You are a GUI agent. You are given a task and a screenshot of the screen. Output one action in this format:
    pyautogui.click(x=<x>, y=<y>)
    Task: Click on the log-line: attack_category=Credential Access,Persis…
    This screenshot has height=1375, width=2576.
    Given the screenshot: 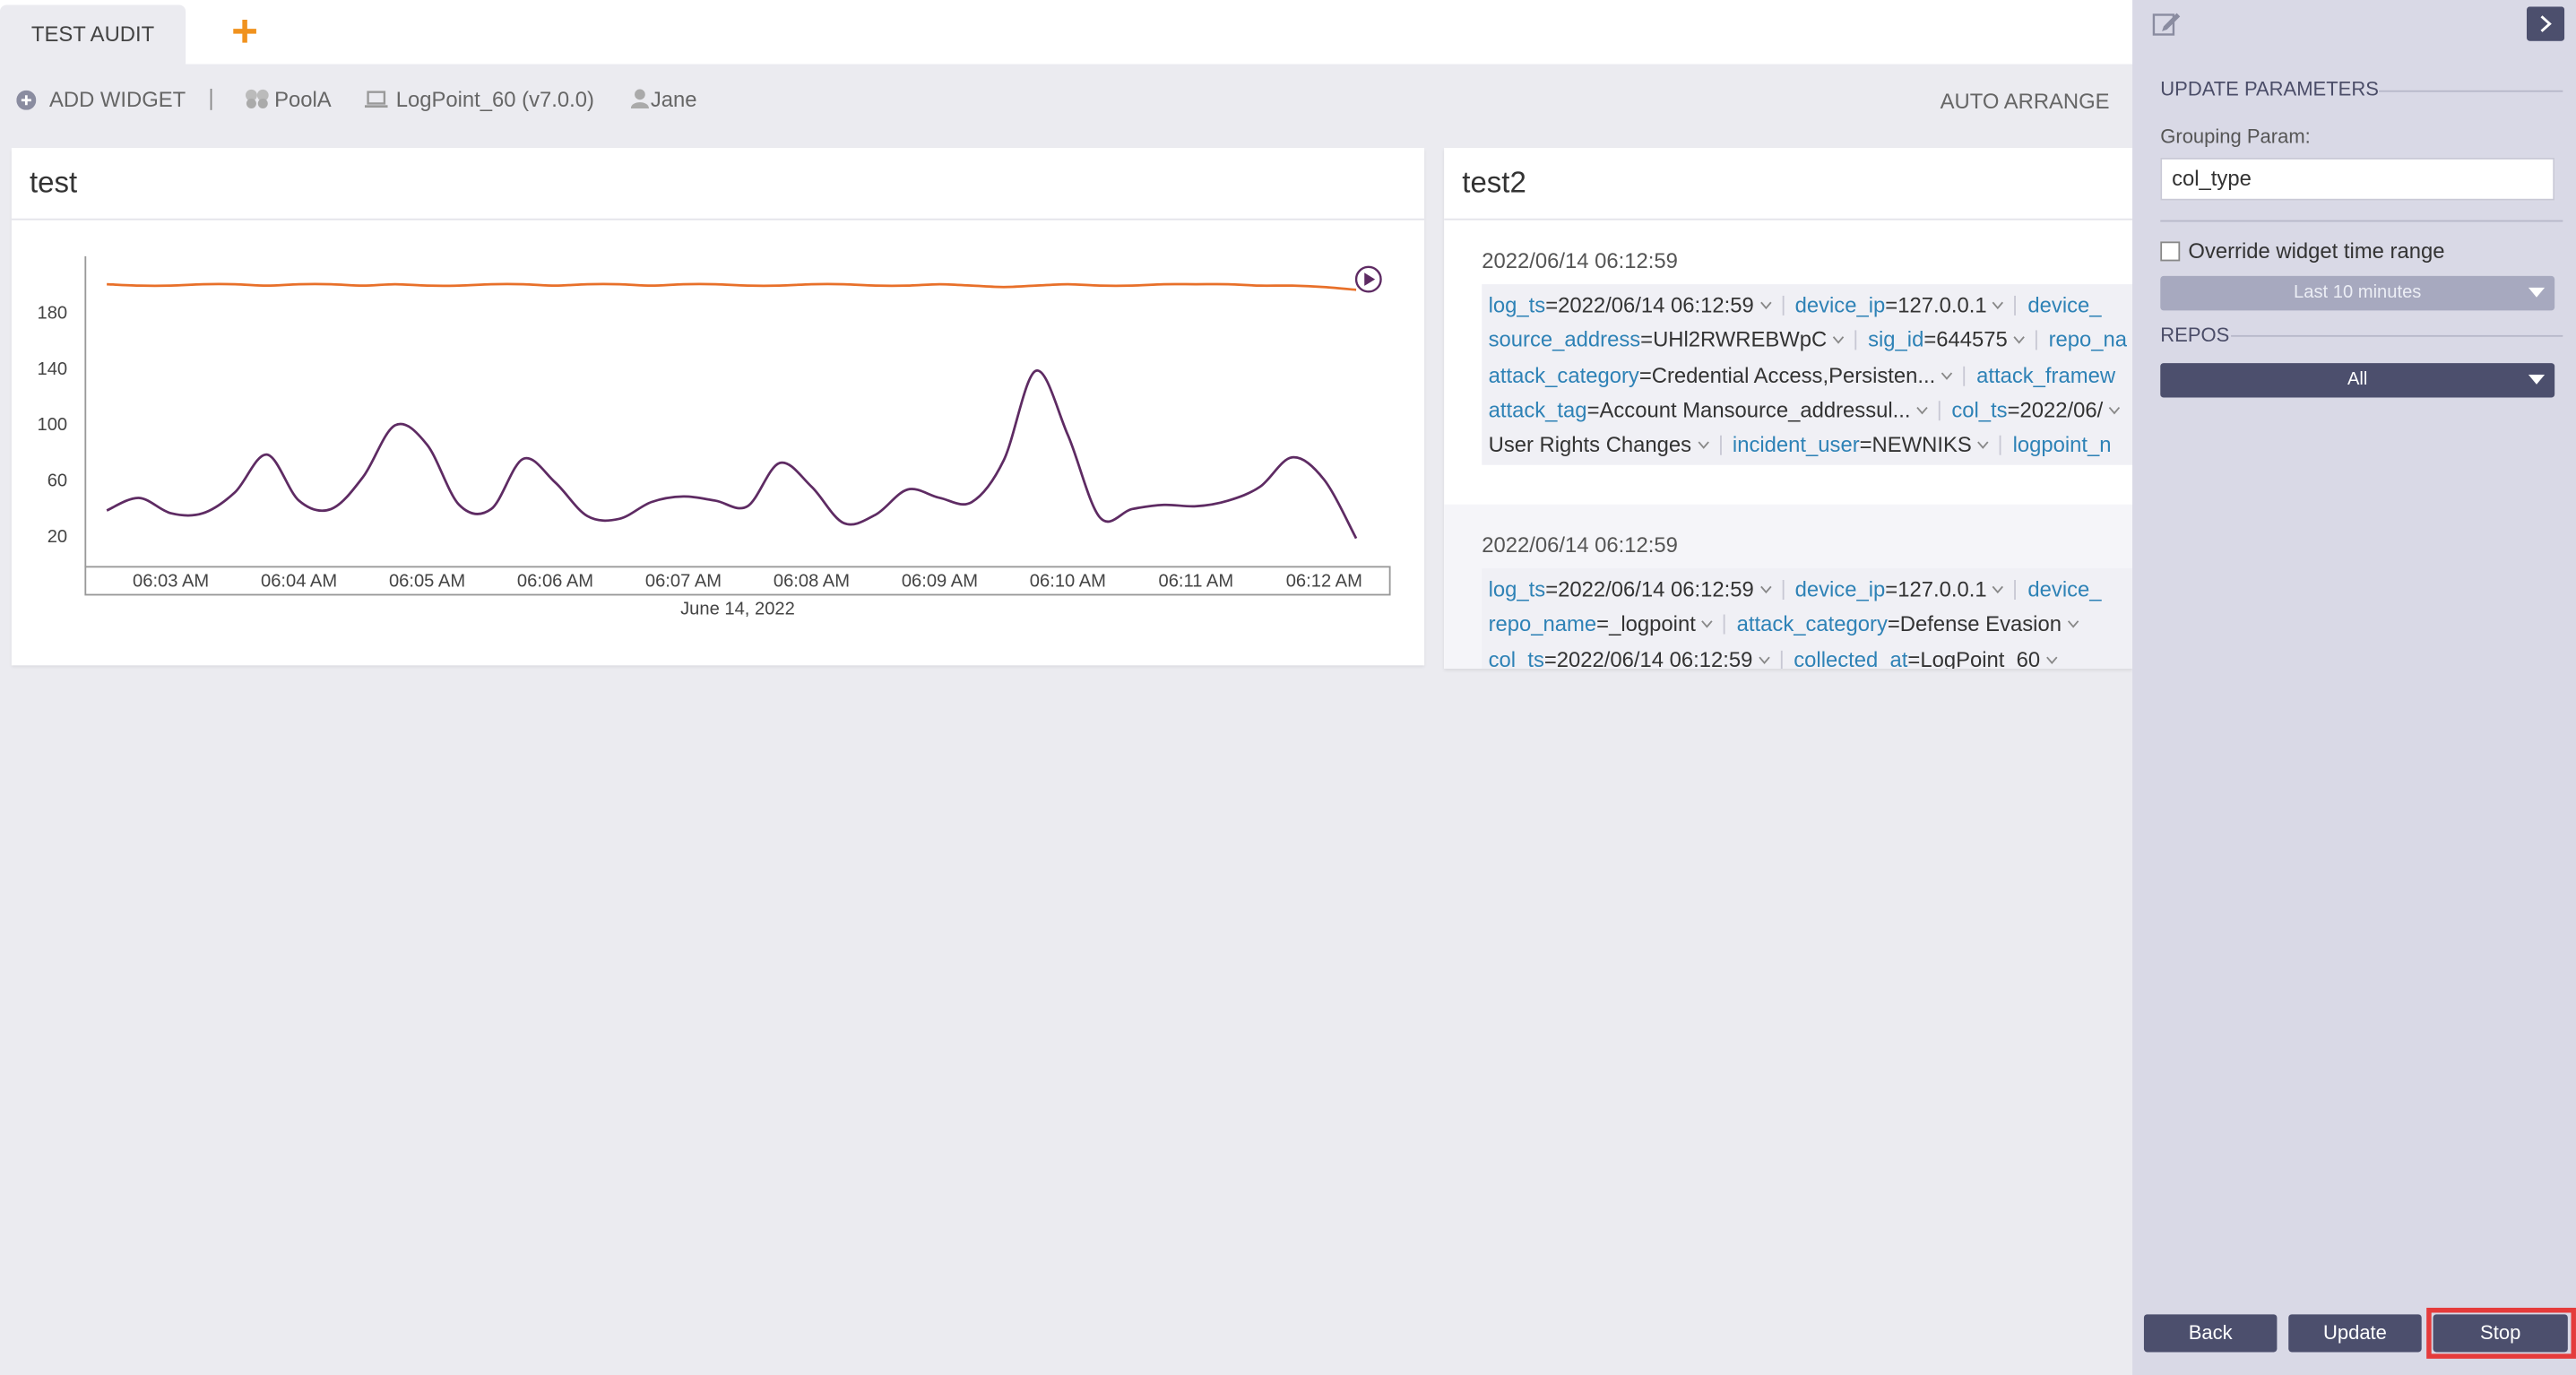 What is the action you would take?
    pyautogui.click(x=1810, y=375)
    